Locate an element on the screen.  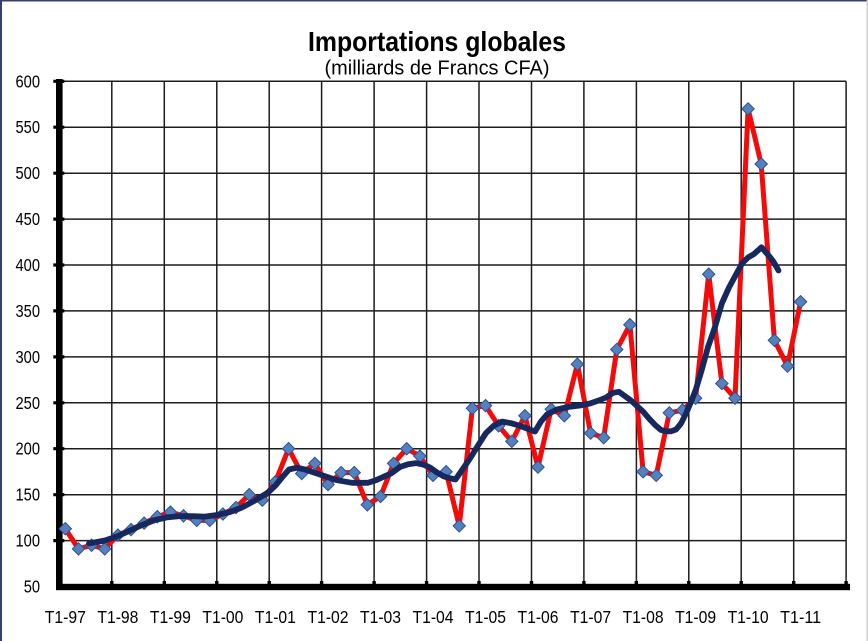
svg-text: 50 is located at coordinates (32, 587).